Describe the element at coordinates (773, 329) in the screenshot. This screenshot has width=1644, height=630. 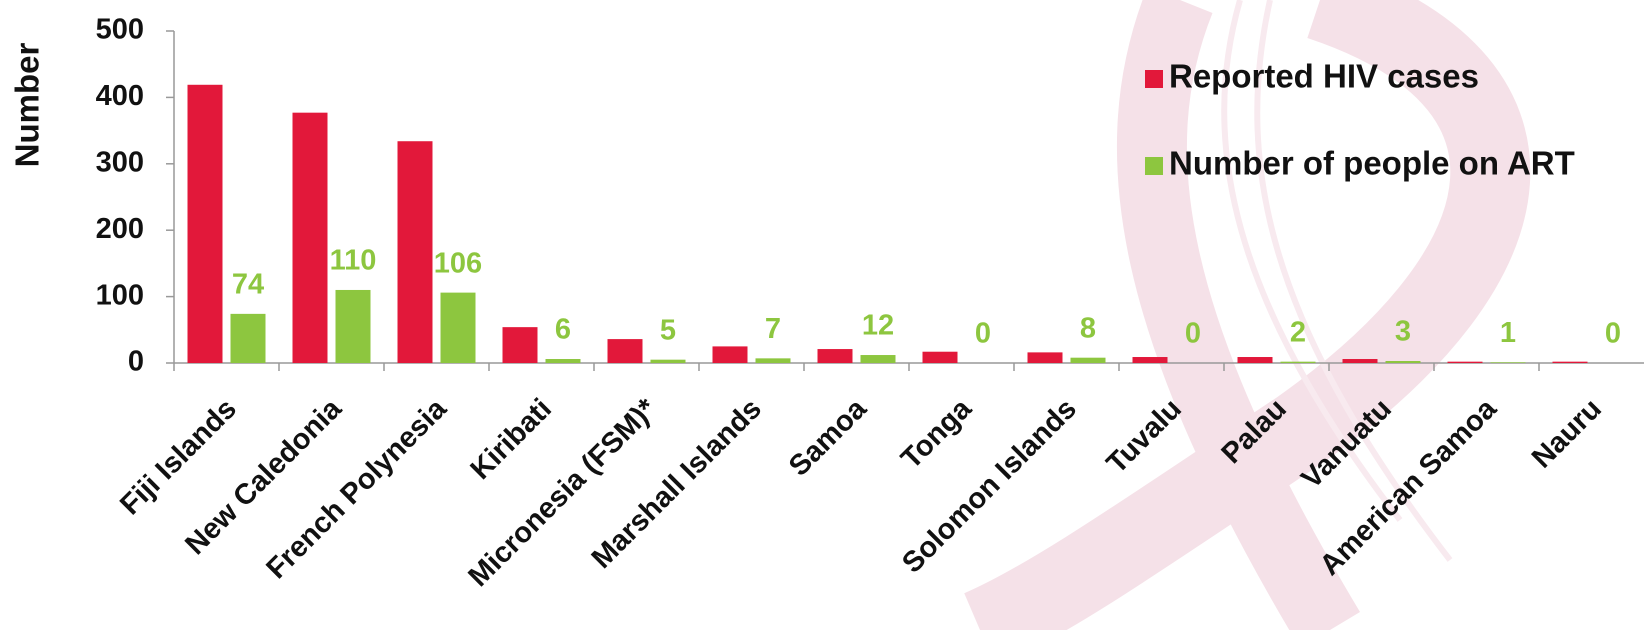
I see `data-label: 7` at that location.